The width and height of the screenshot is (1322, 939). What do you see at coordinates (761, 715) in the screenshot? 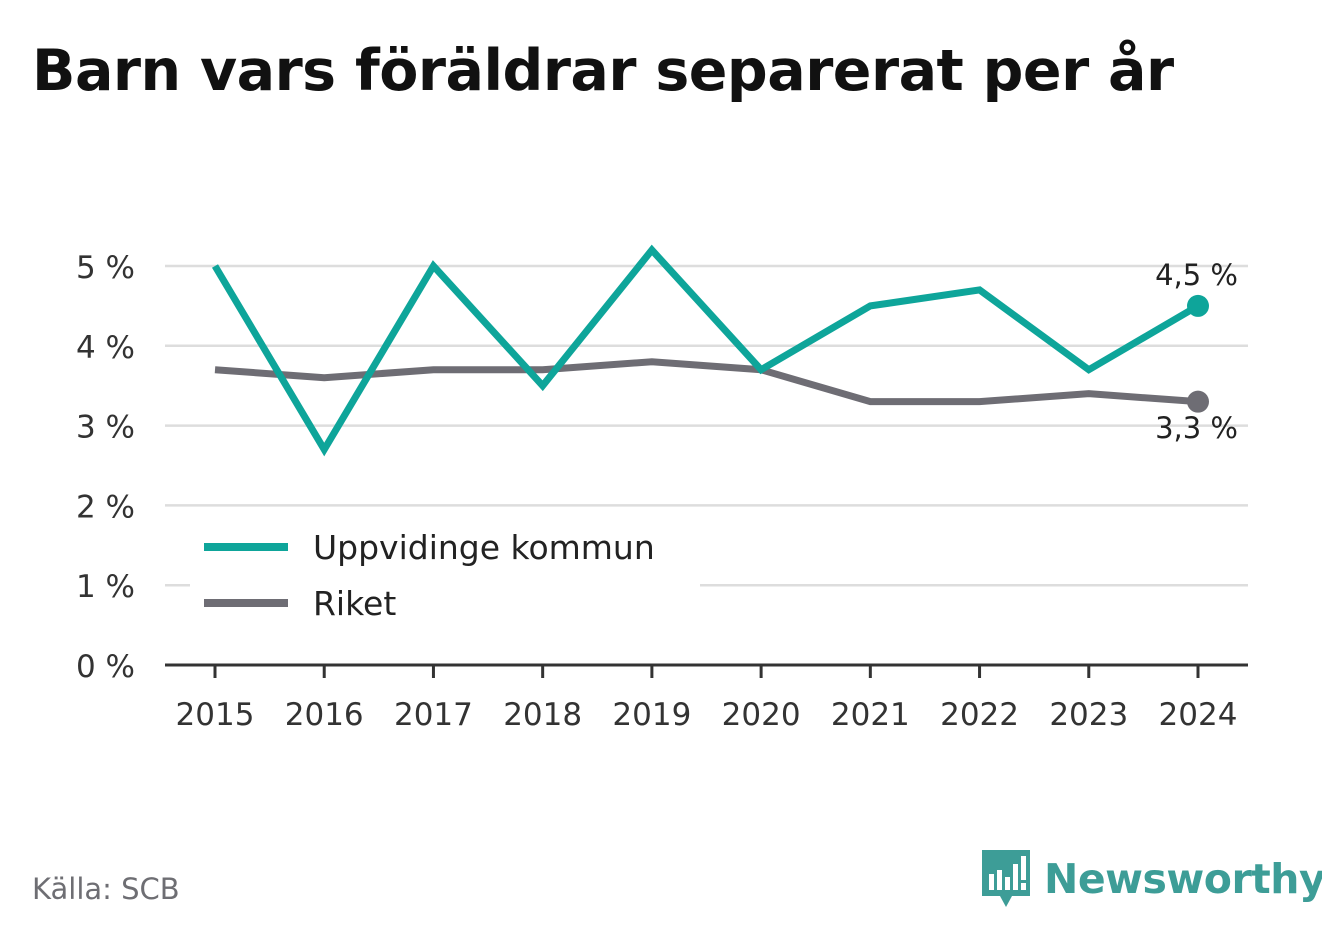
I see `x-tick-label: 2020` at bounding box center [761, 715].